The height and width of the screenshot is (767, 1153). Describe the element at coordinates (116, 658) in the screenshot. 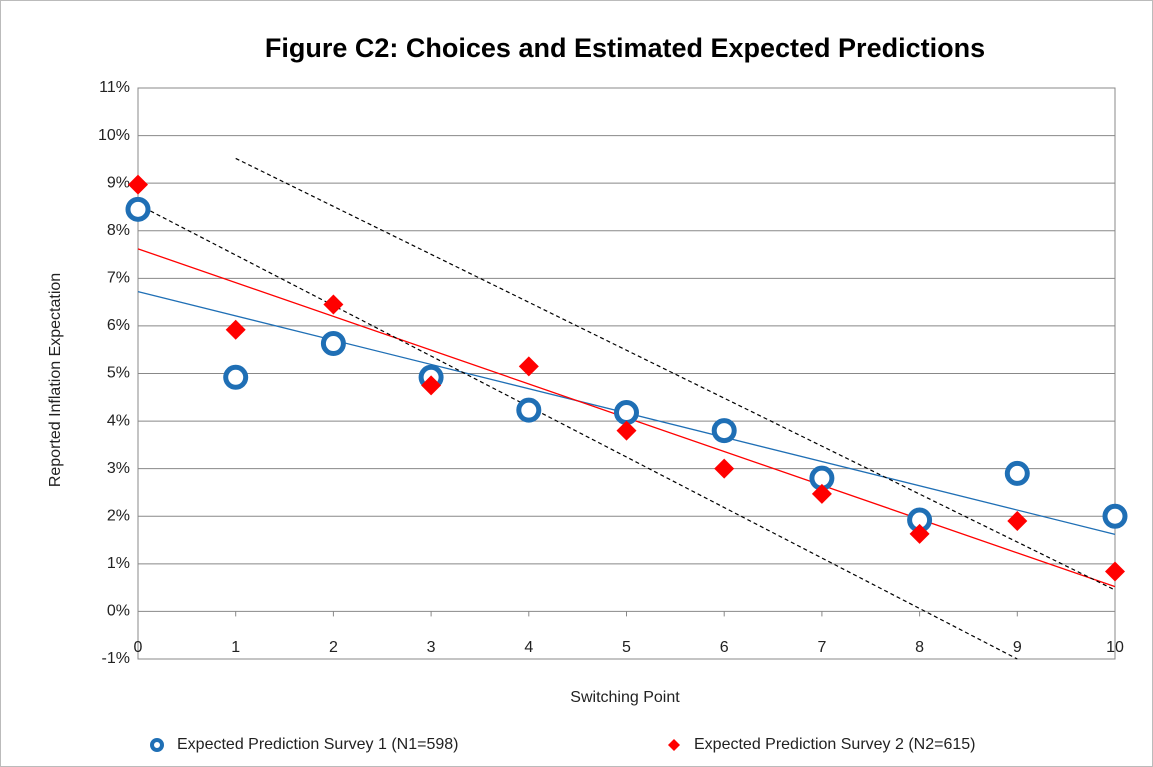

I see `y-tick-label: -1%` at that location.